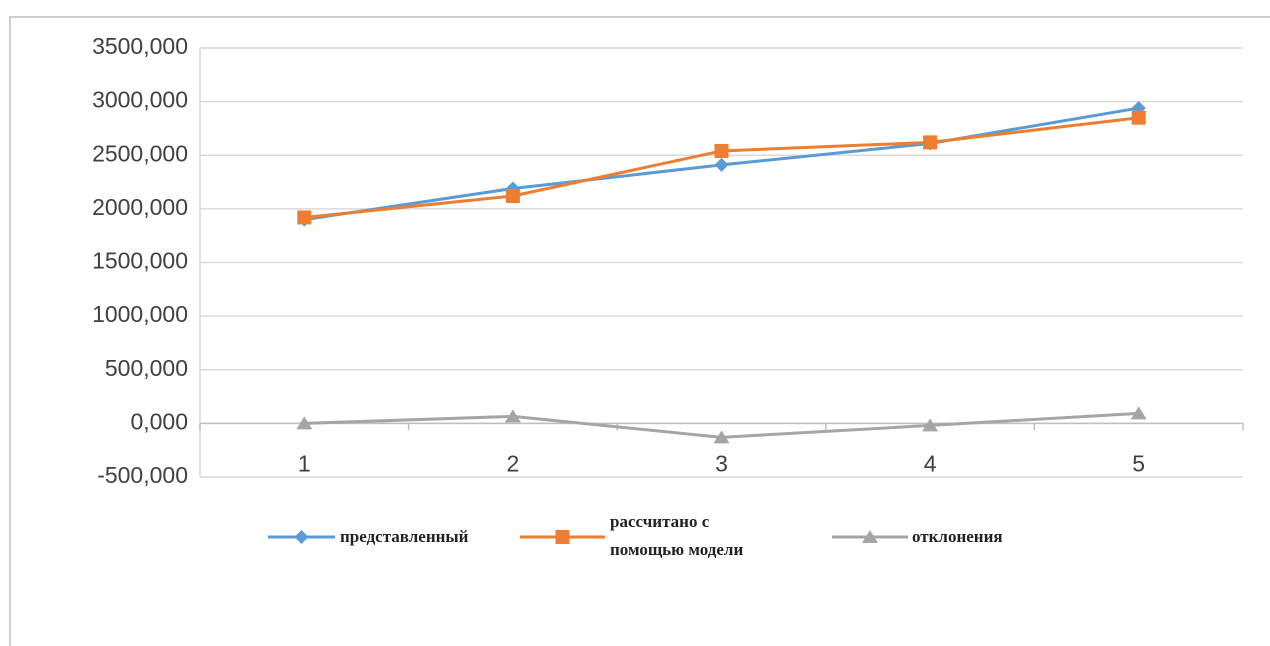 Image resolution: width=1270 pixels, height=646 pixels. I want to click on legend-label: представленный, so click(404, 536).